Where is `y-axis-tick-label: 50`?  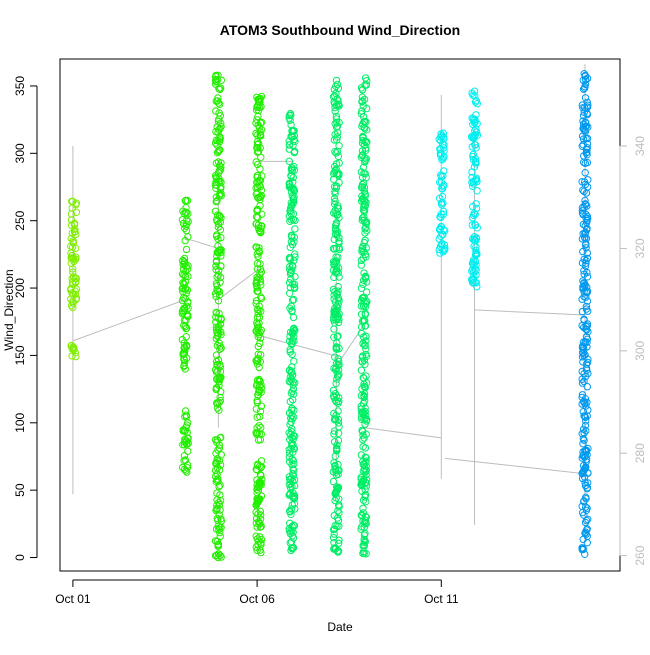
y-axis-tick-label: 50 is located at coordinates (20, 490).